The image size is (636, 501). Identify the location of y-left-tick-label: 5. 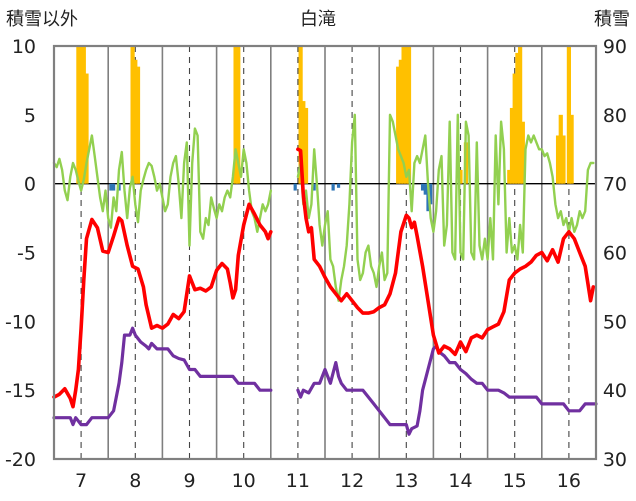
(30, 116).